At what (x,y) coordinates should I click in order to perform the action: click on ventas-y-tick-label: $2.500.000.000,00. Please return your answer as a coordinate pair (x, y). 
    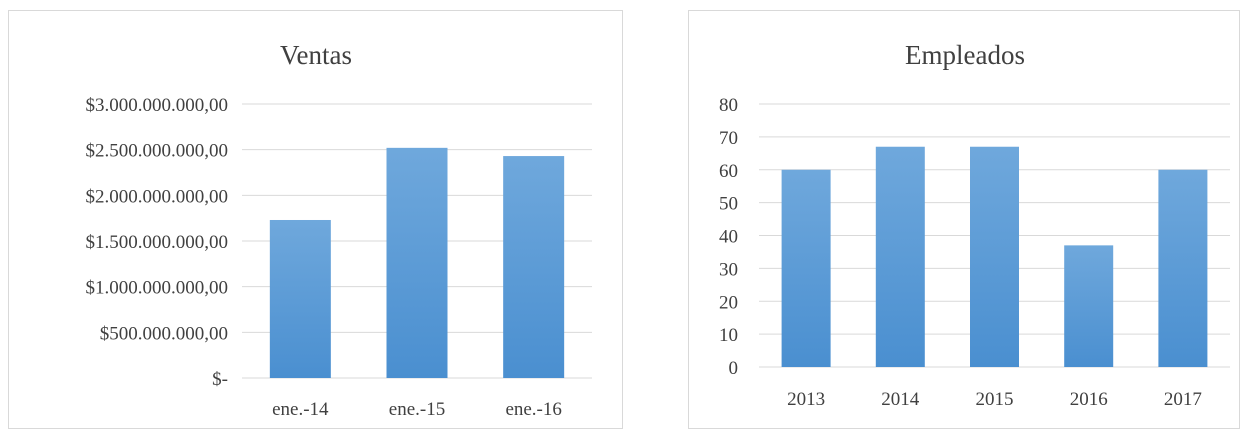
    Looking at the image, I should click on (157, 151).